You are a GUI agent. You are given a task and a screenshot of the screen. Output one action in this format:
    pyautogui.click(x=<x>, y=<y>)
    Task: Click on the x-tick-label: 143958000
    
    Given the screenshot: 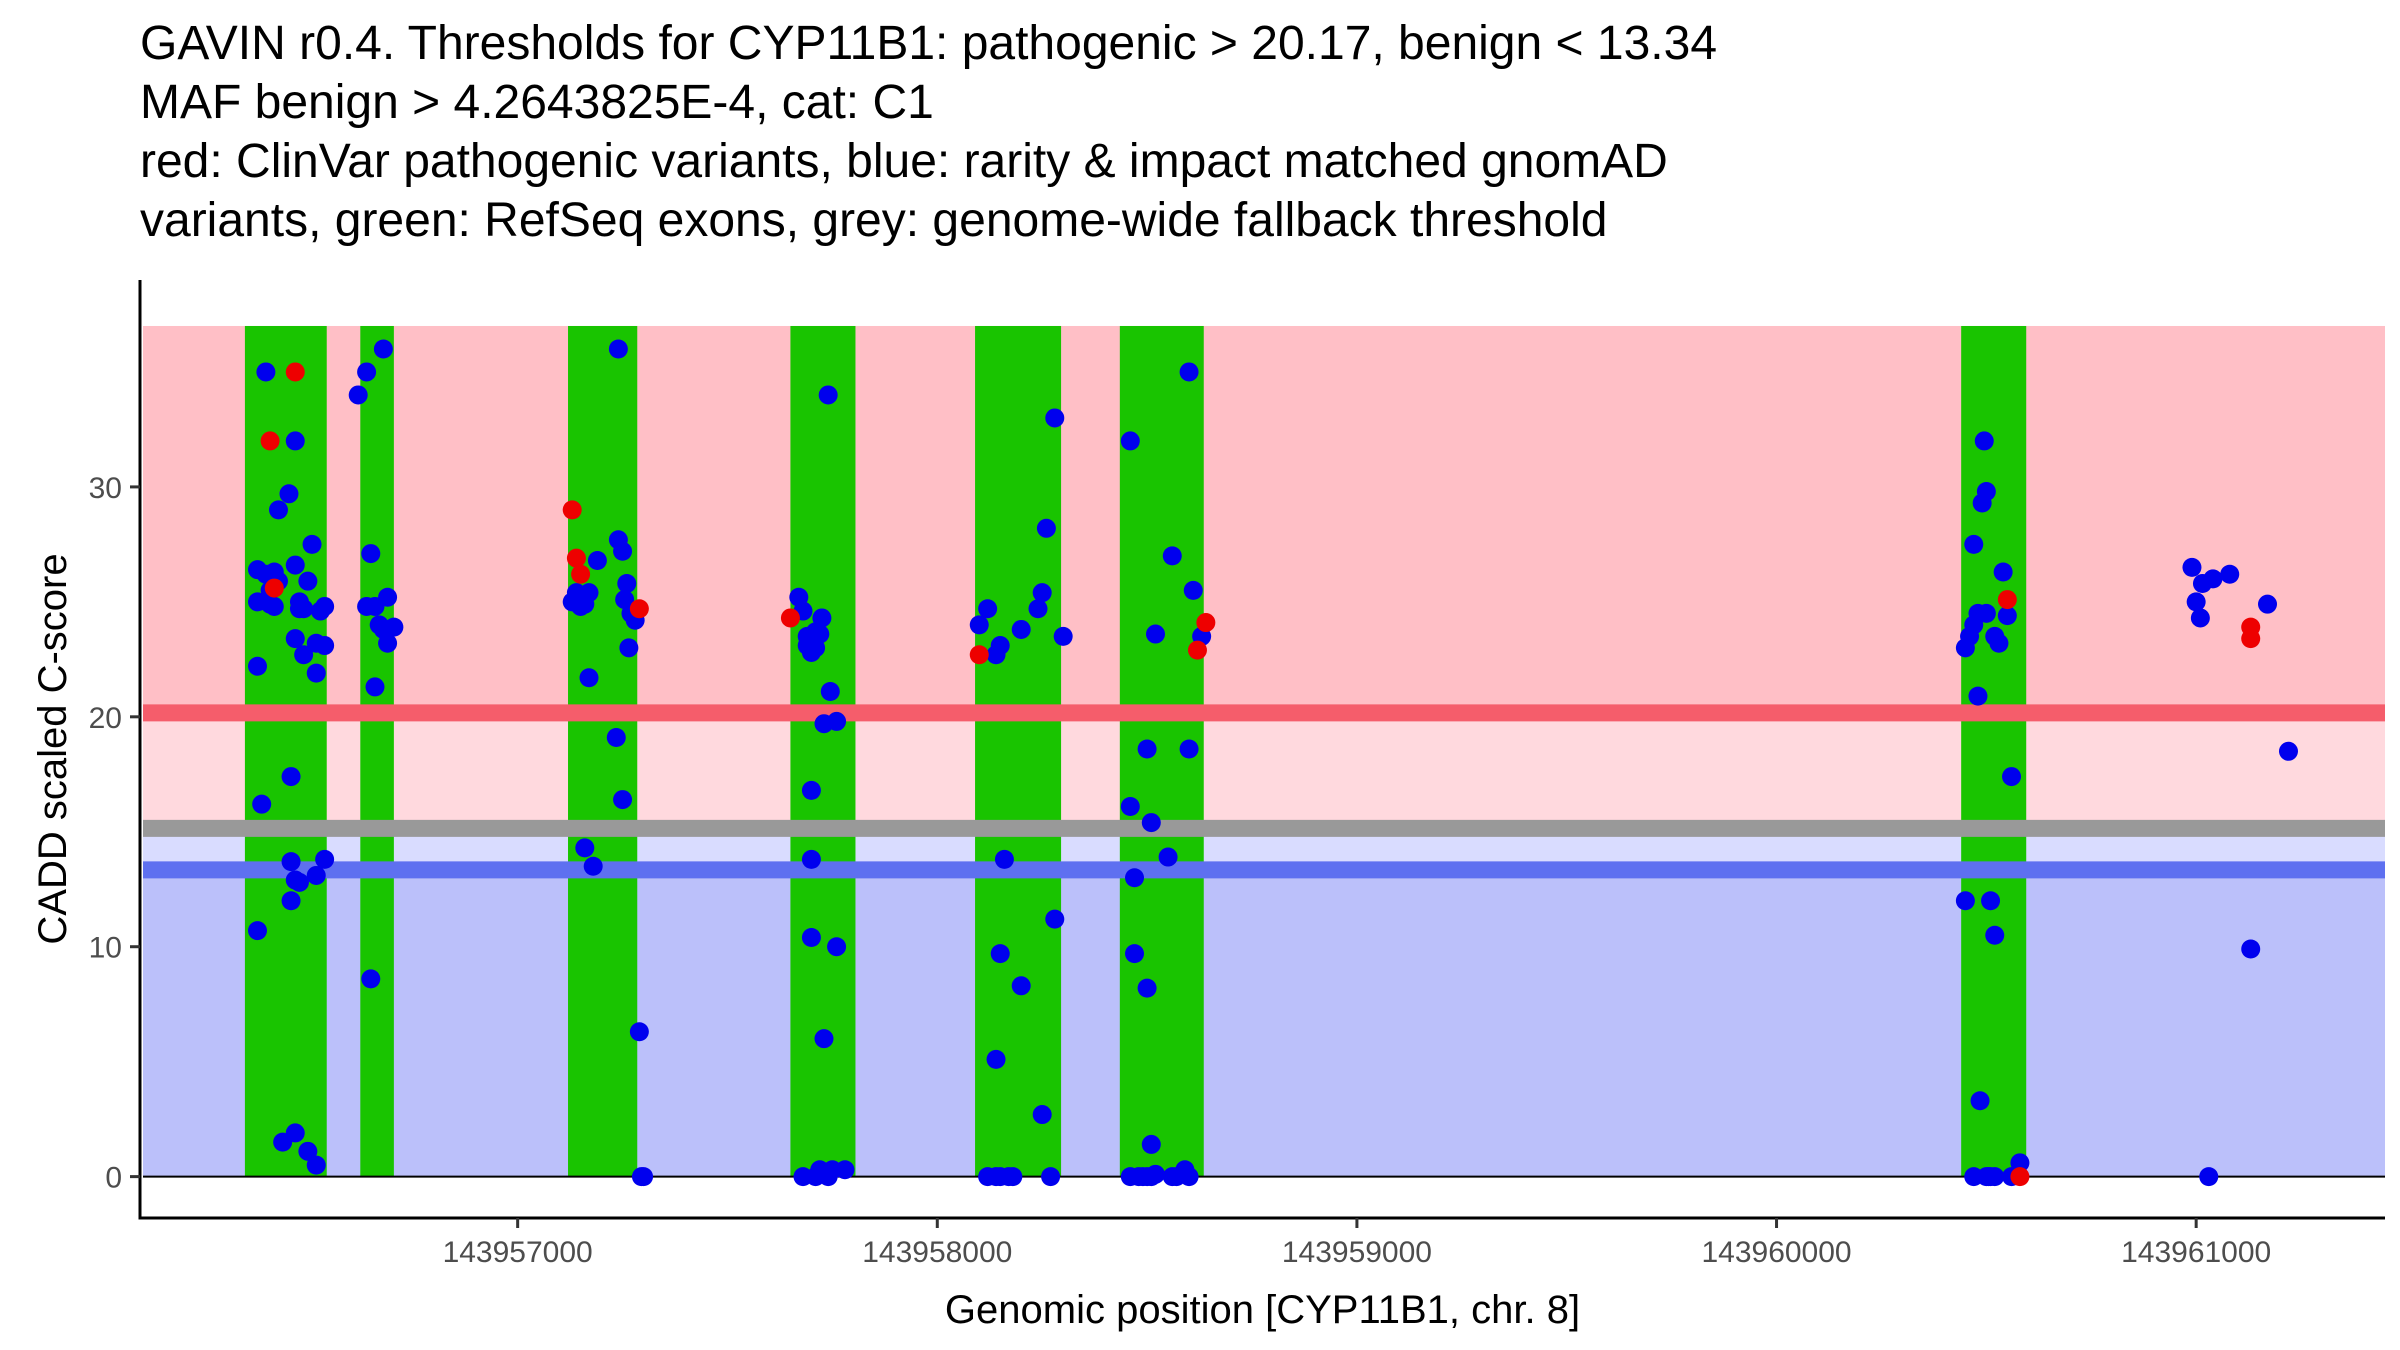 What is the action you would take?
    pyautogui.click(x=937, y=1252)
    